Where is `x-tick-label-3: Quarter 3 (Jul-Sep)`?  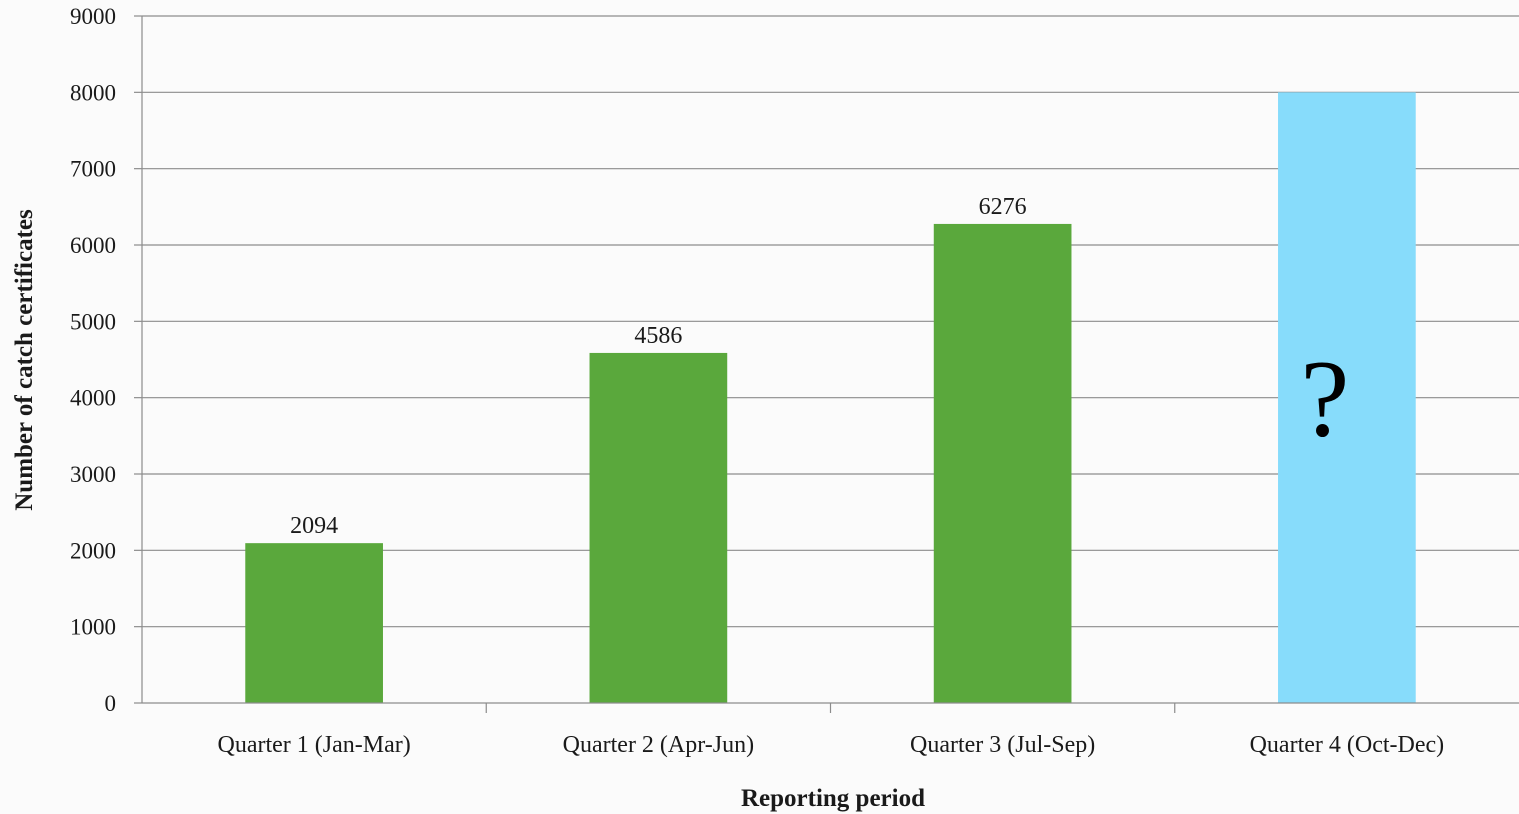
x-tick-label-3: Quarter 3 (Jul-Sep) is located at coordinates (1002, 745).